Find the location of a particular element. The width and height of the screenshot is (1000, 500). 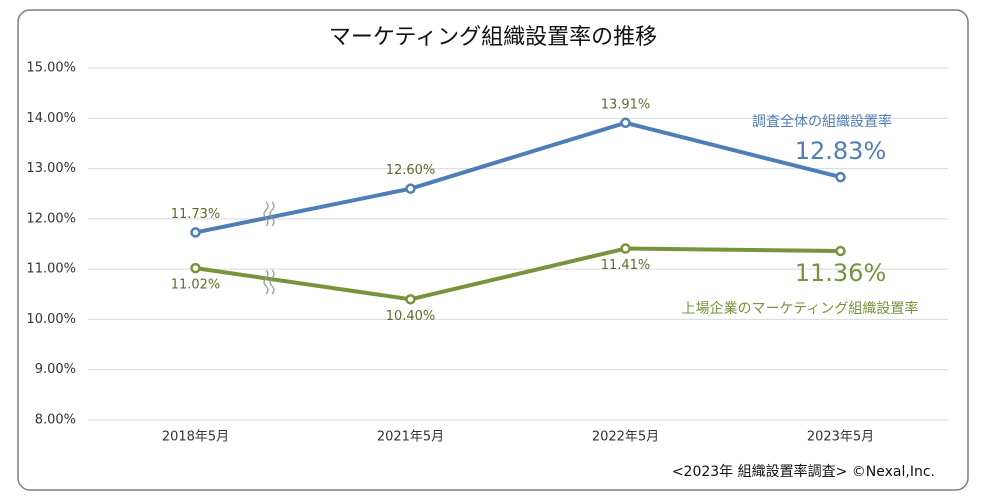

y-tick-label: 13.00% is located at coordinates (51, 168).